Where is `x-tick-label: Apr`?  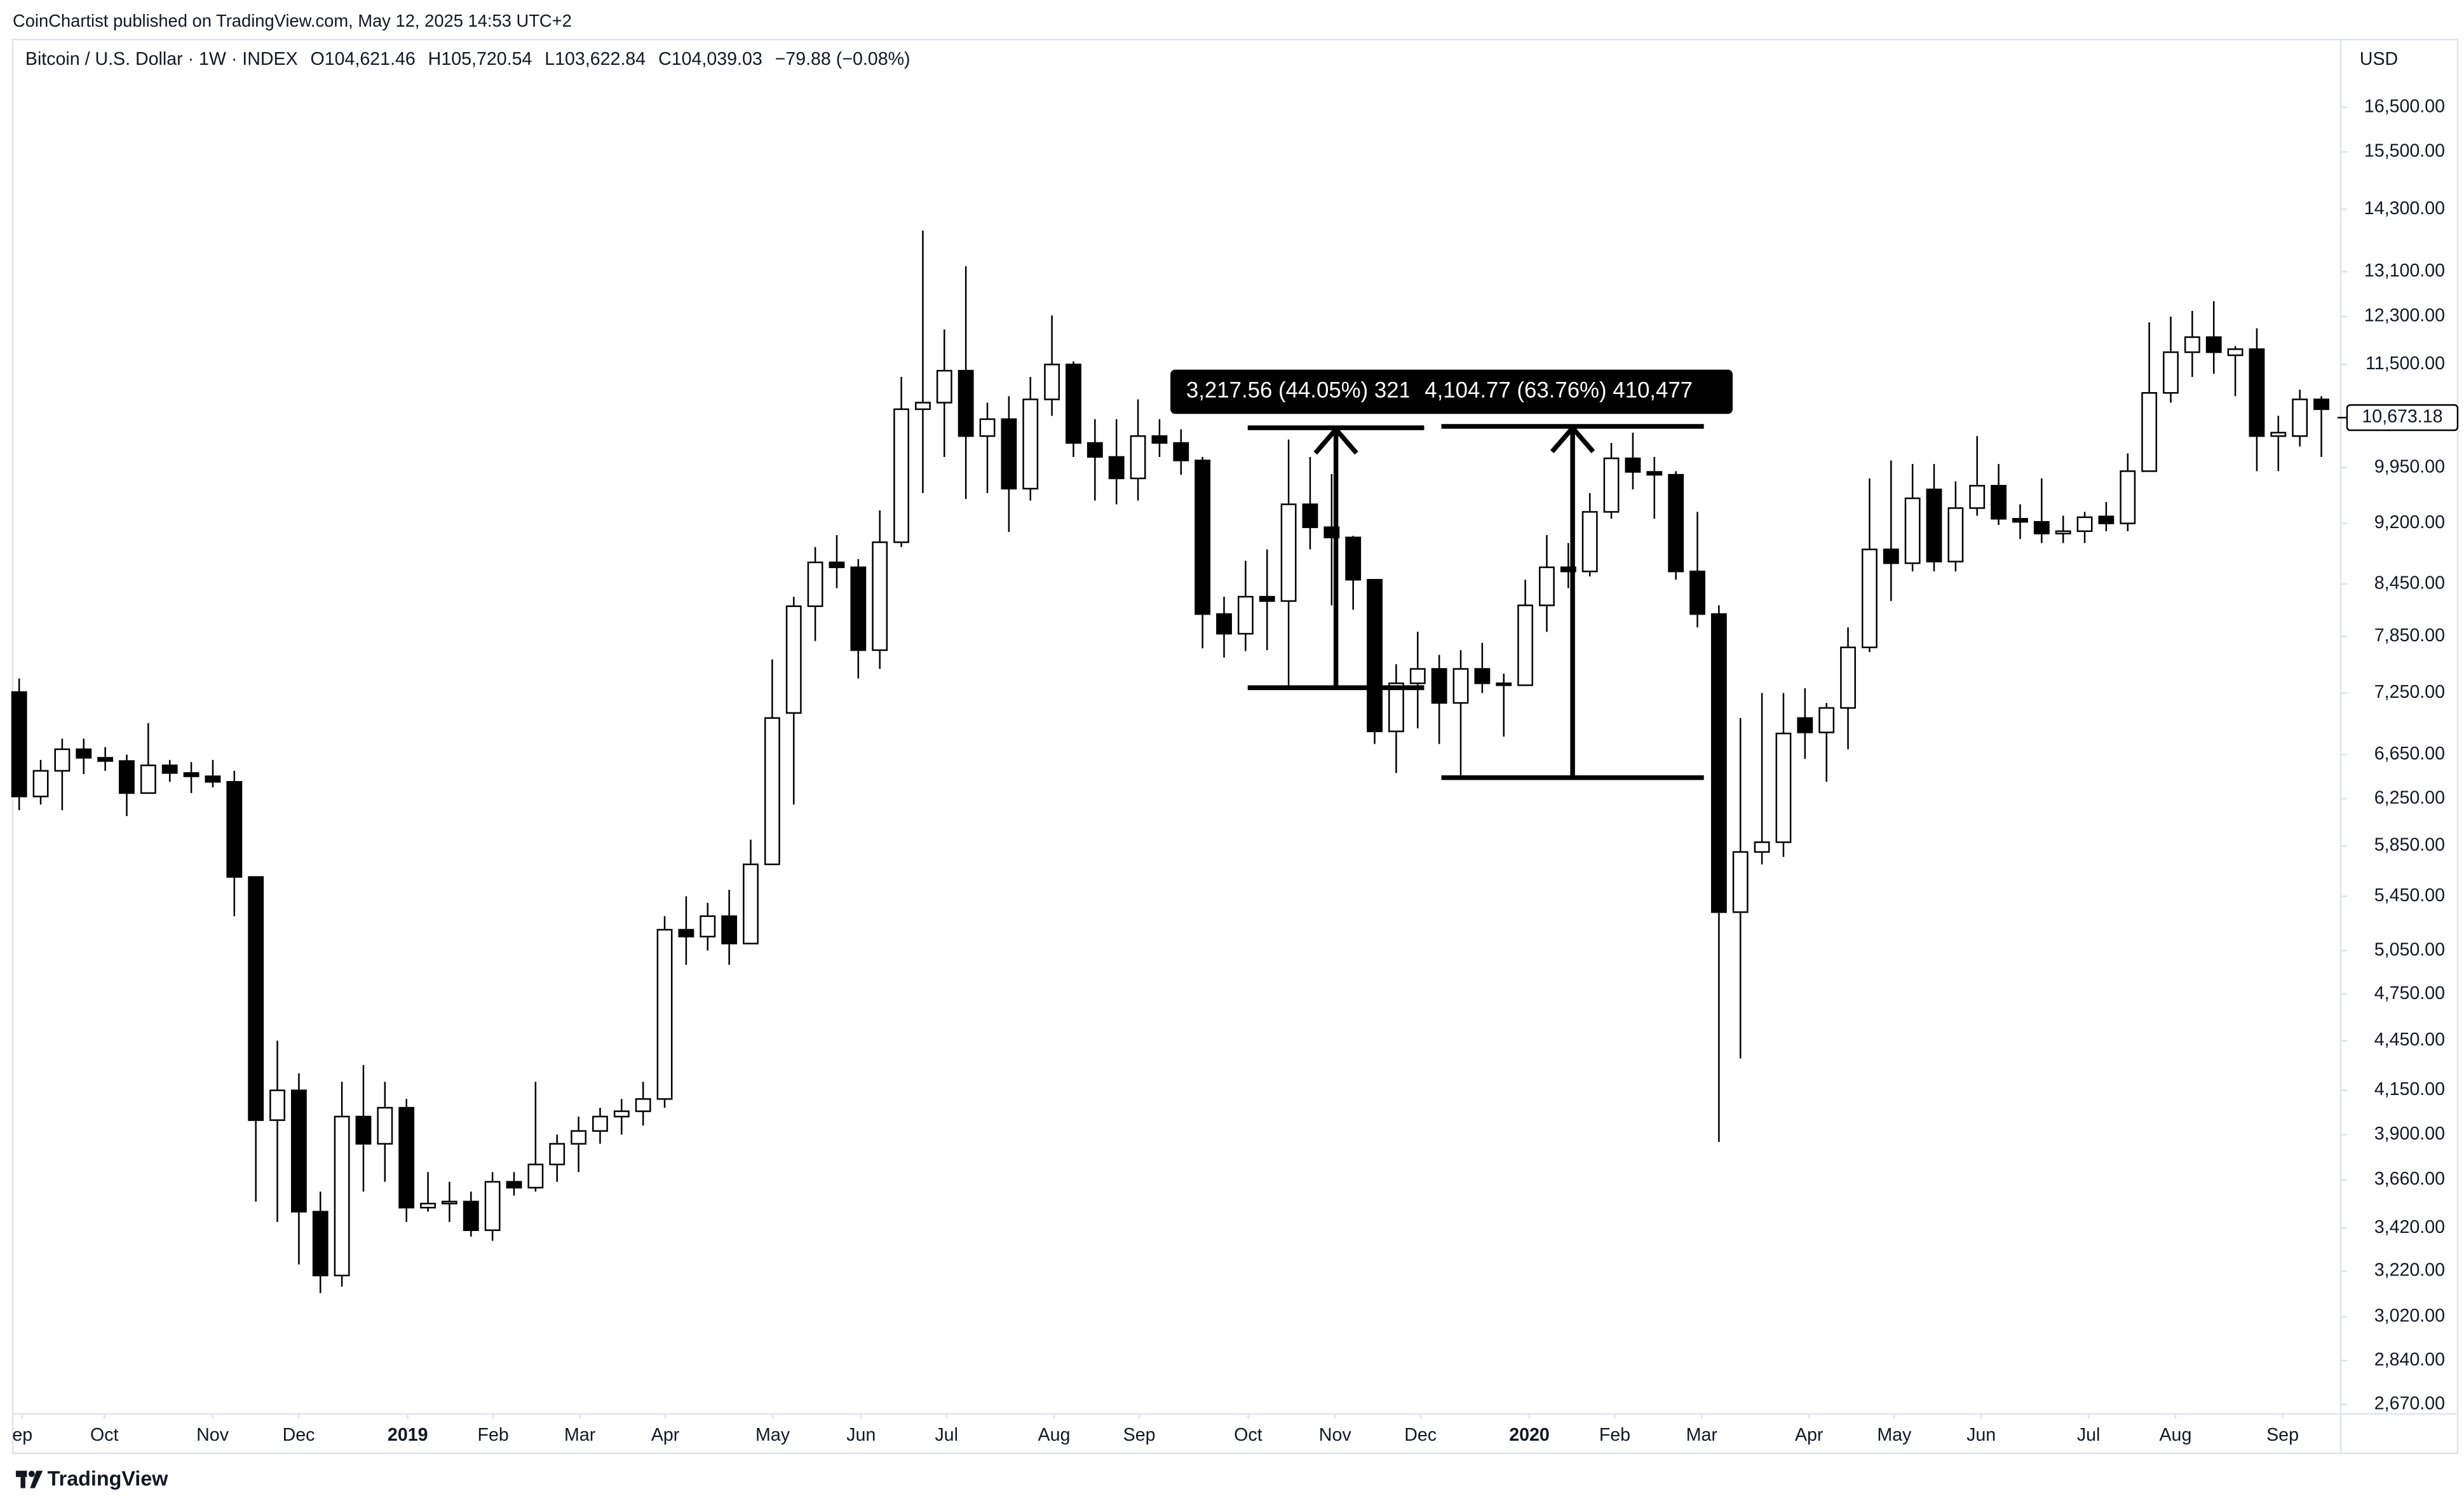
x-tick-label: Apr is located at coordinates (1809, 1435).